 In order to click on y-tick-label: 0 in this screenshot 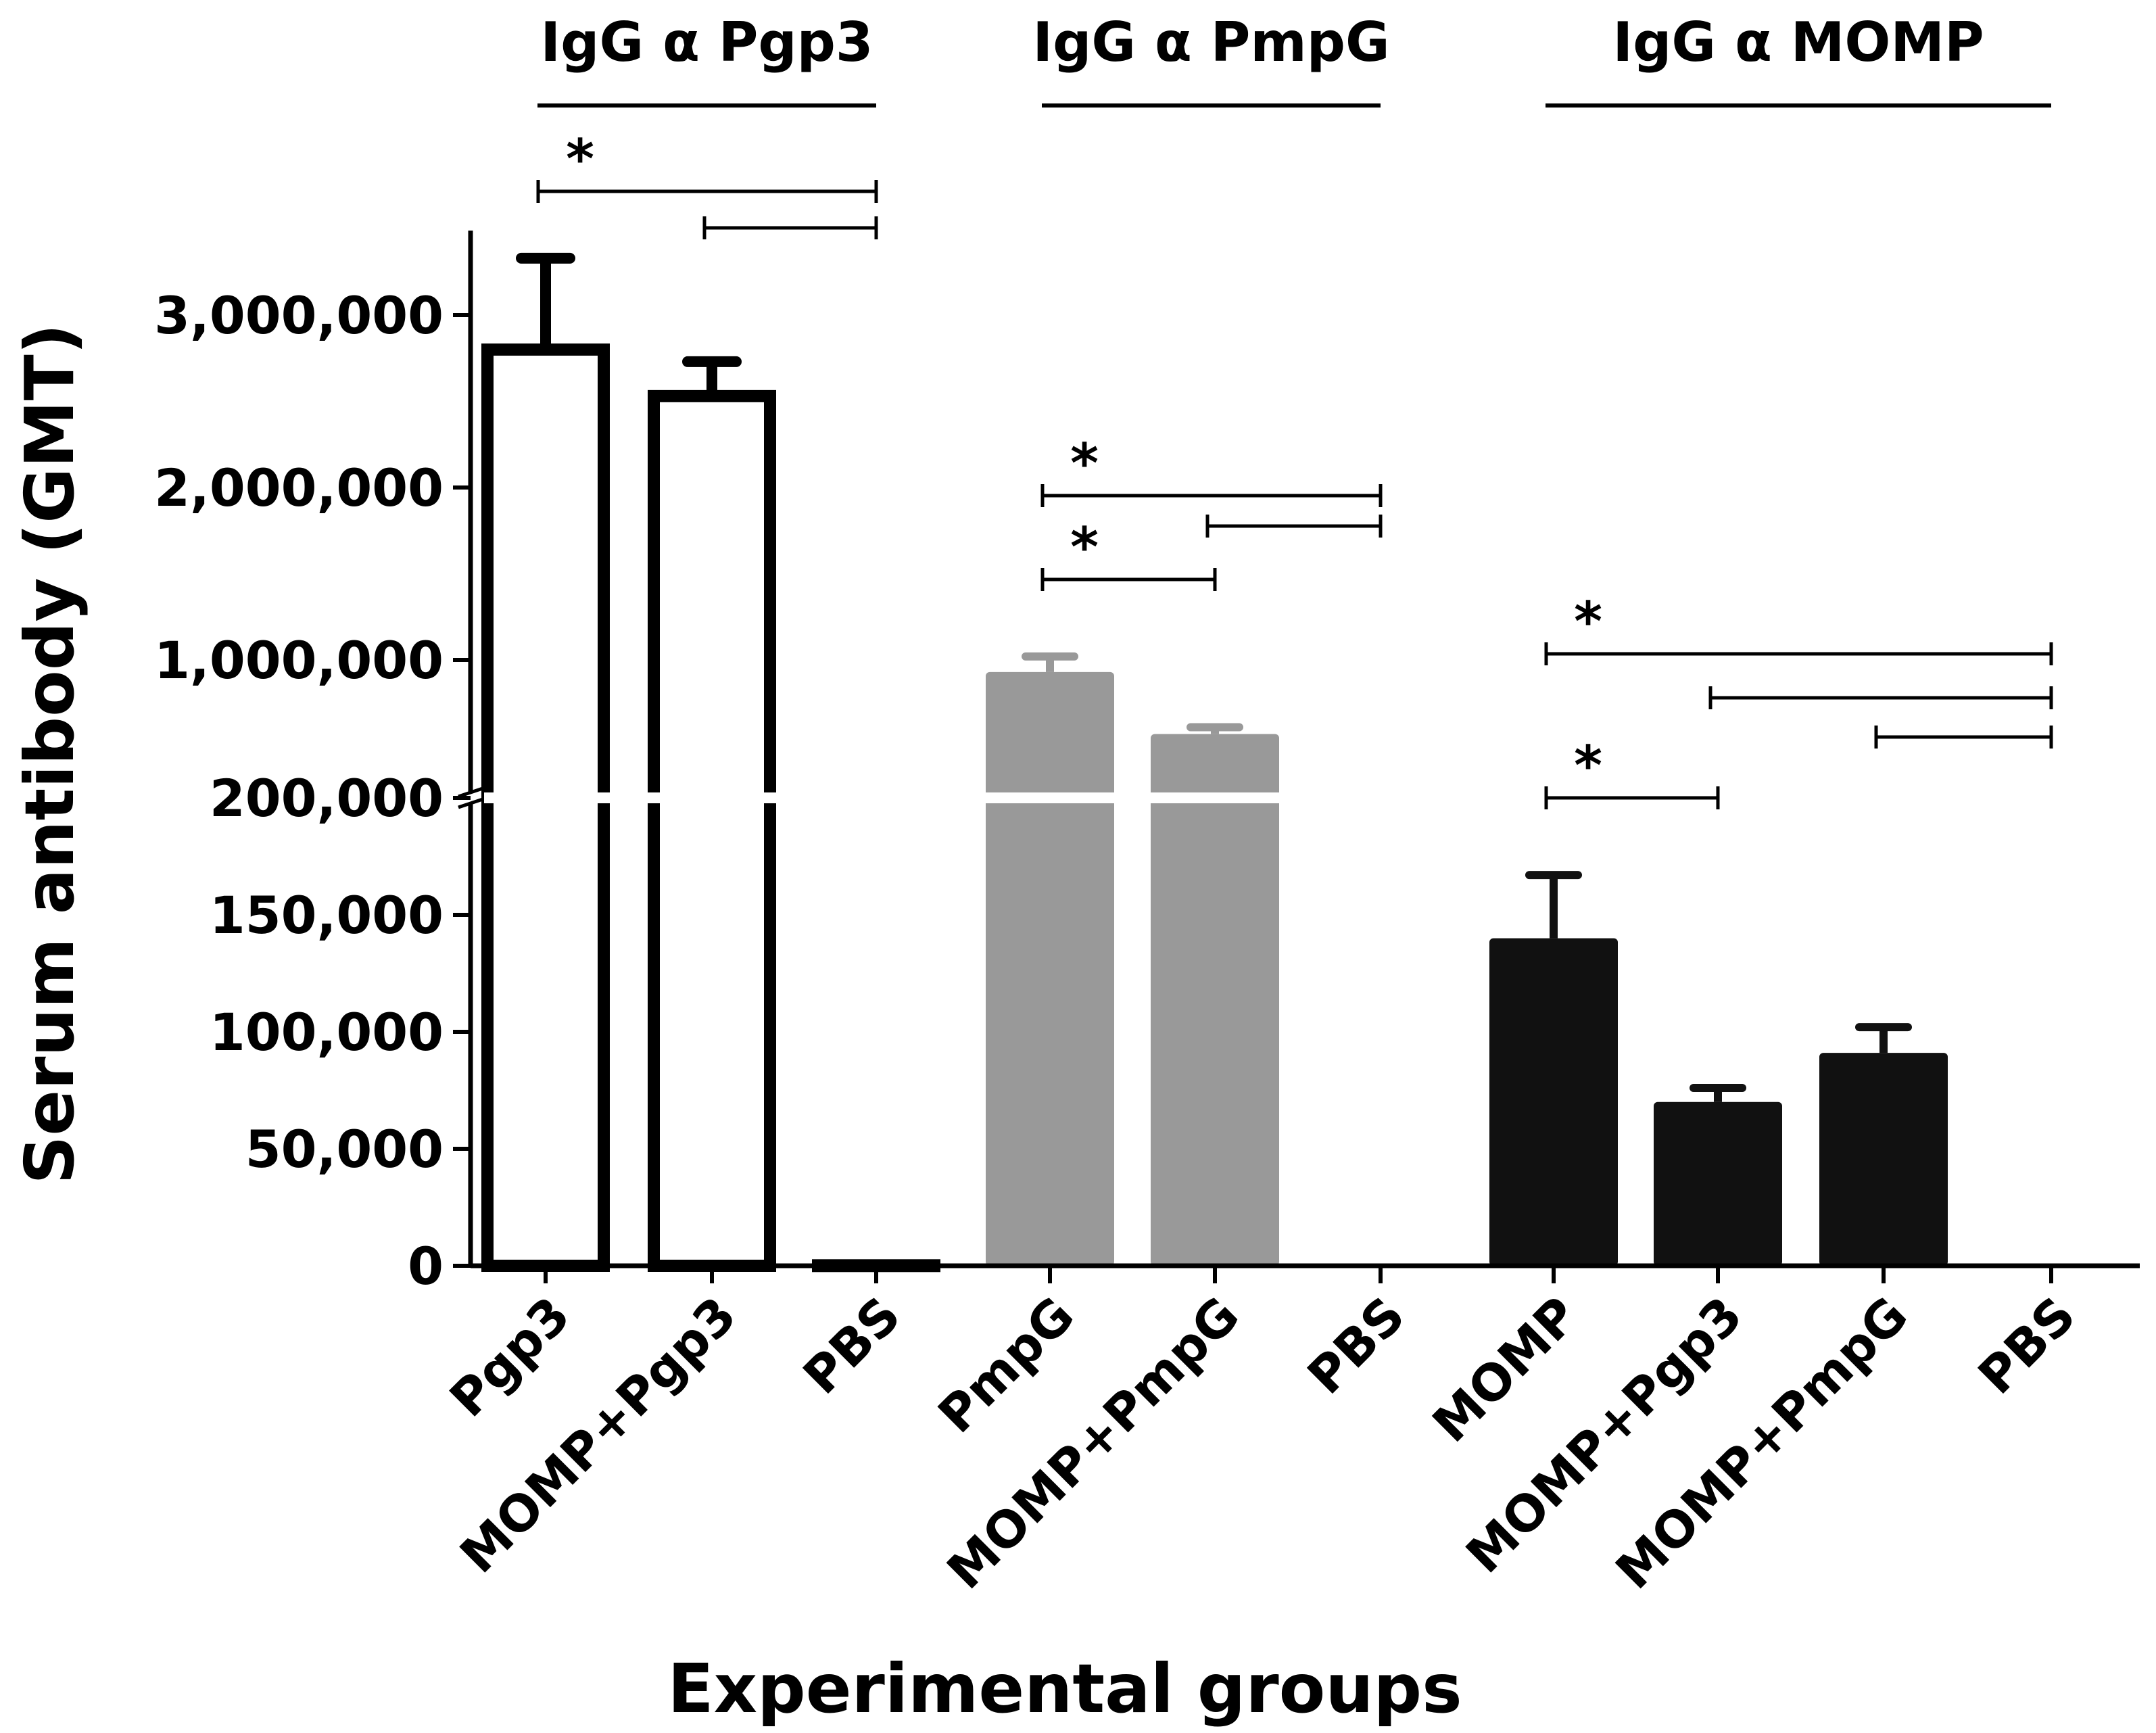, I will do `click(426, 1266)`.